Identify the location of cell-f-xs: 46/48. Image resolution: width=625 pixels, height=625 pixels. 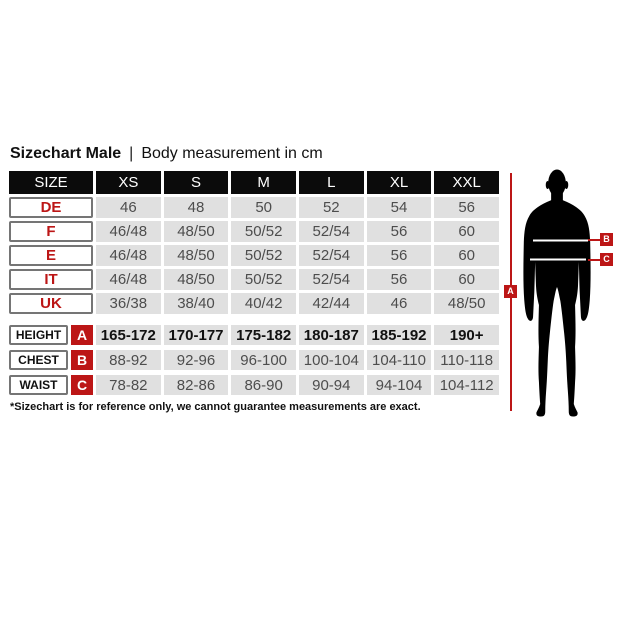
(128, 231).